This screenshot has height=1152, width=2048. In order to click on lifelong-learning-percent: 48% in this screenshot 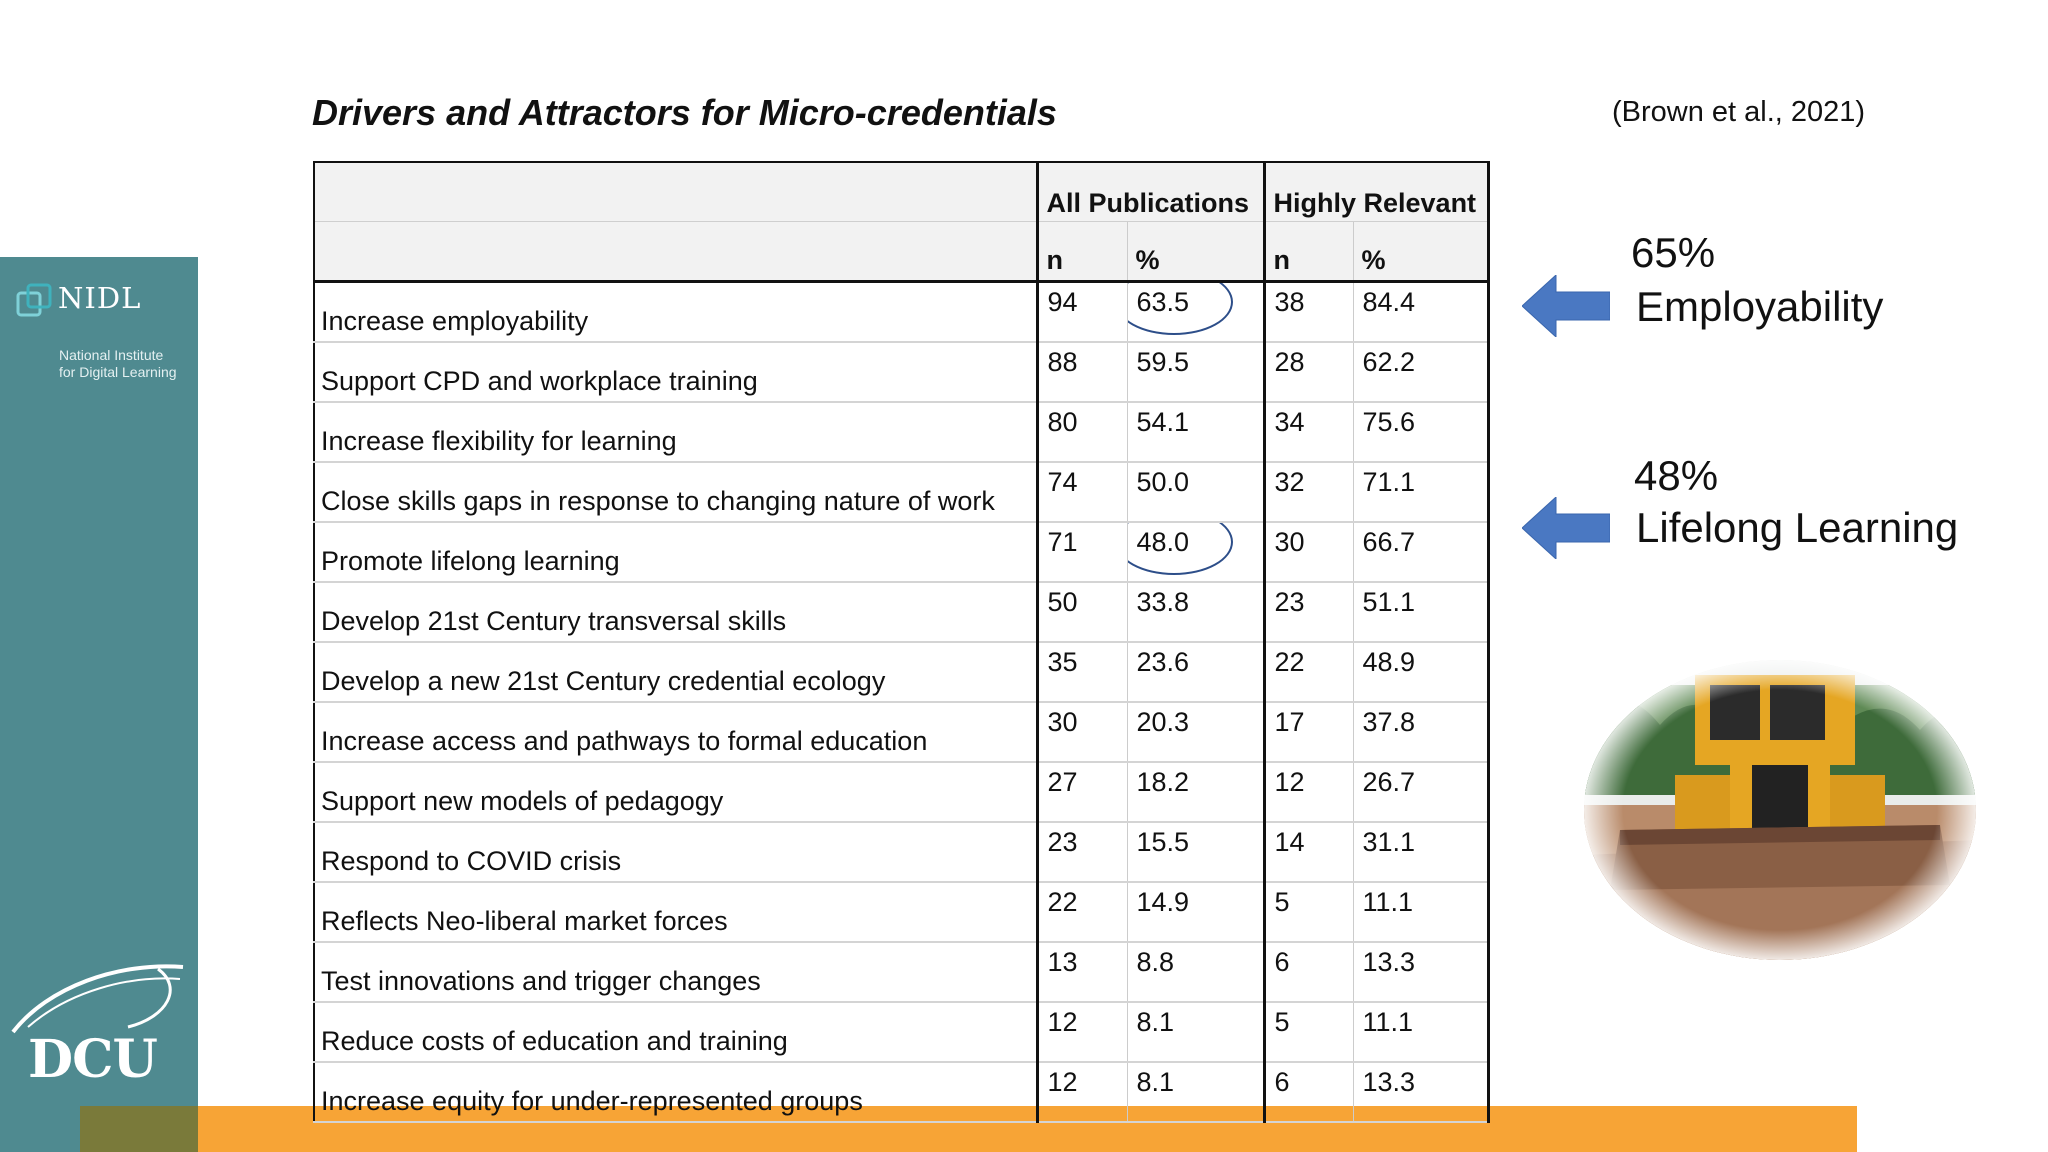, I will do `click(1676, 475)`.